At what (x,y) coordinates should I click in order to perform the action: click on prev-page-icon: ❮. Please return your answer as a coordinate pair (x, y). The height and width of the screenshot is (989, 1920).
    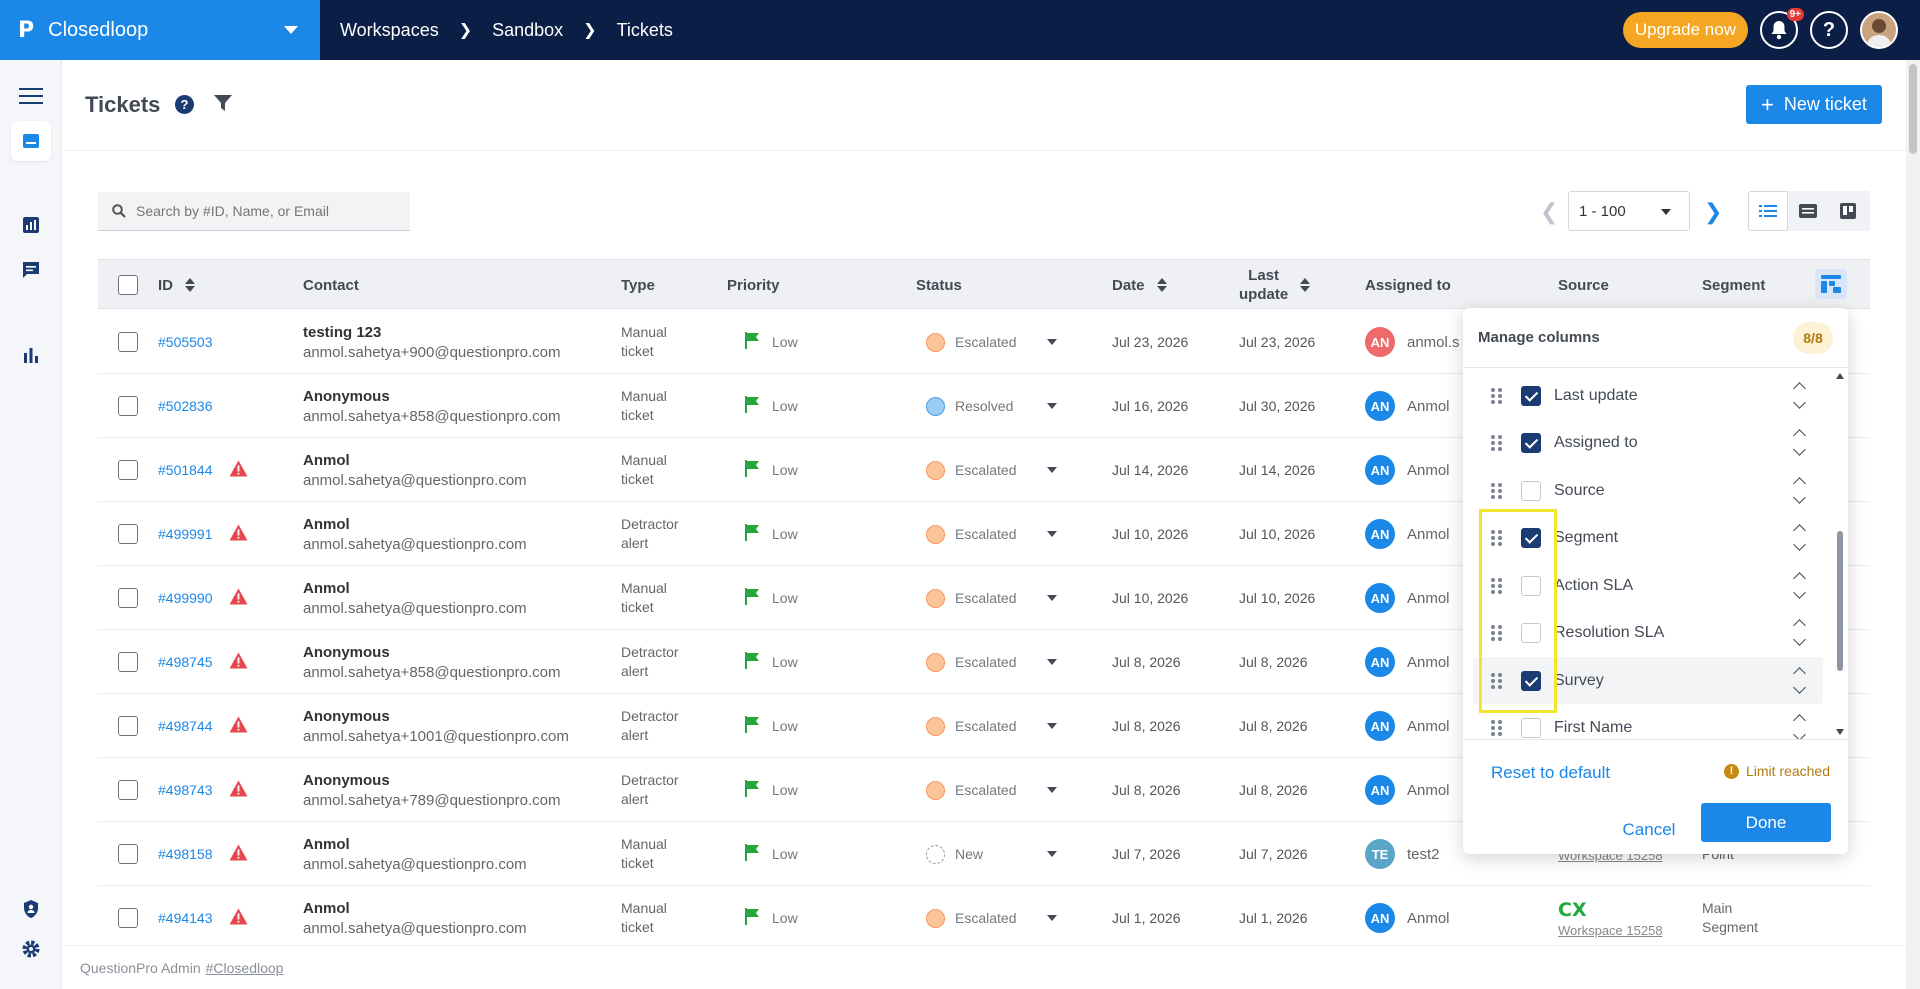
    Looking at the image, I should click on (1549, 211).